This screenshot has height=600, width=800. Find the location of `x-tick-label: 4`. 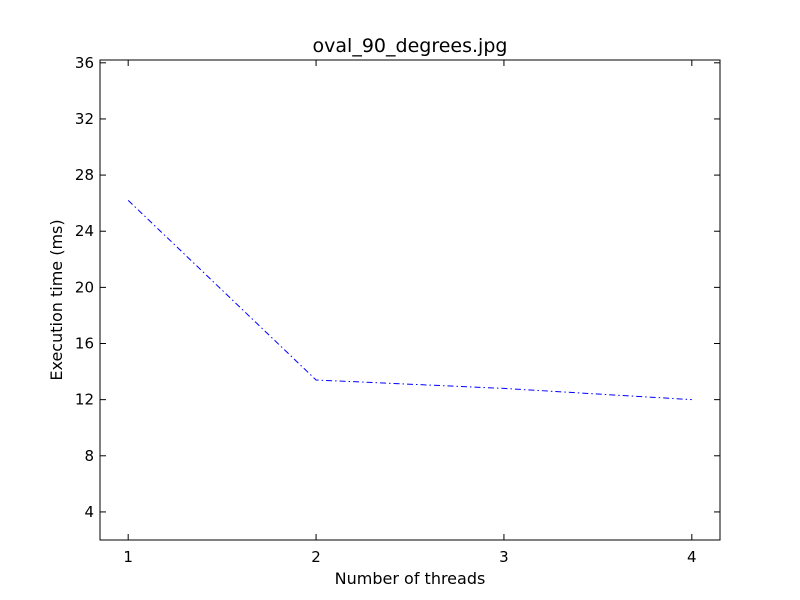

x-tick-label: 4 is located at coordinates (692, 557).